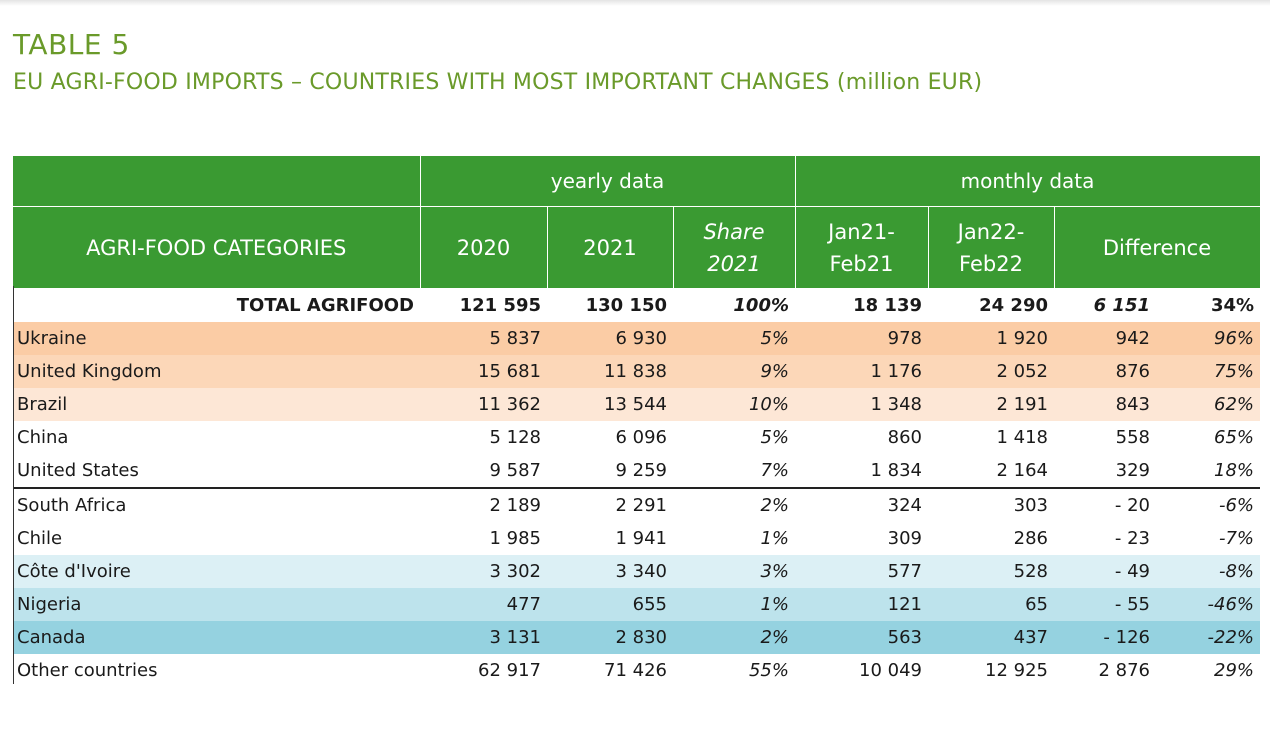 This screenshot has width=1270, height=749. Describe the element at coordinates (483, 604) in the screenshot. I see `cell-2020: 477` at that location.